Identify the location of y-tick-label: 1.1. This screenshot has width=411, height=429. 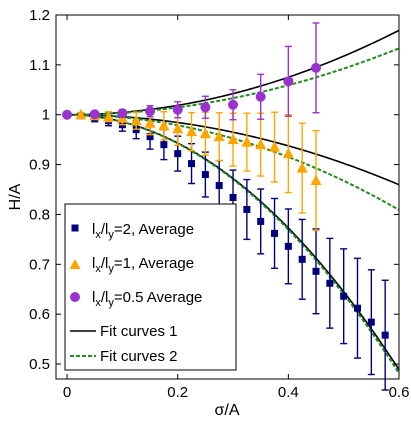
(39, 65).